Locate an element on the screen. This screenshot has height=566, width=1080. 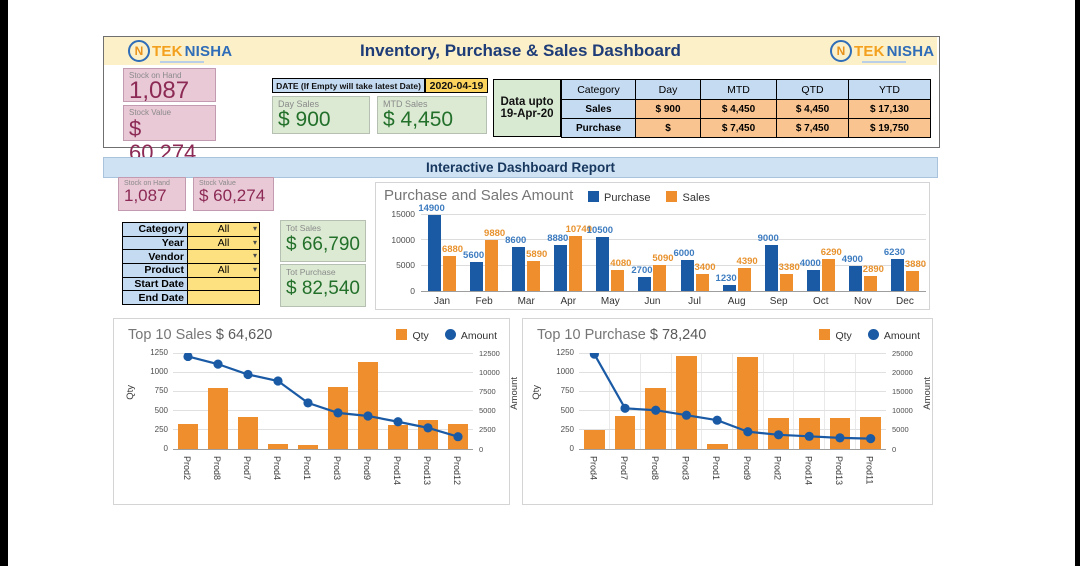
date-field-input: 2020-04-19 is located at coordinates (456, 85).